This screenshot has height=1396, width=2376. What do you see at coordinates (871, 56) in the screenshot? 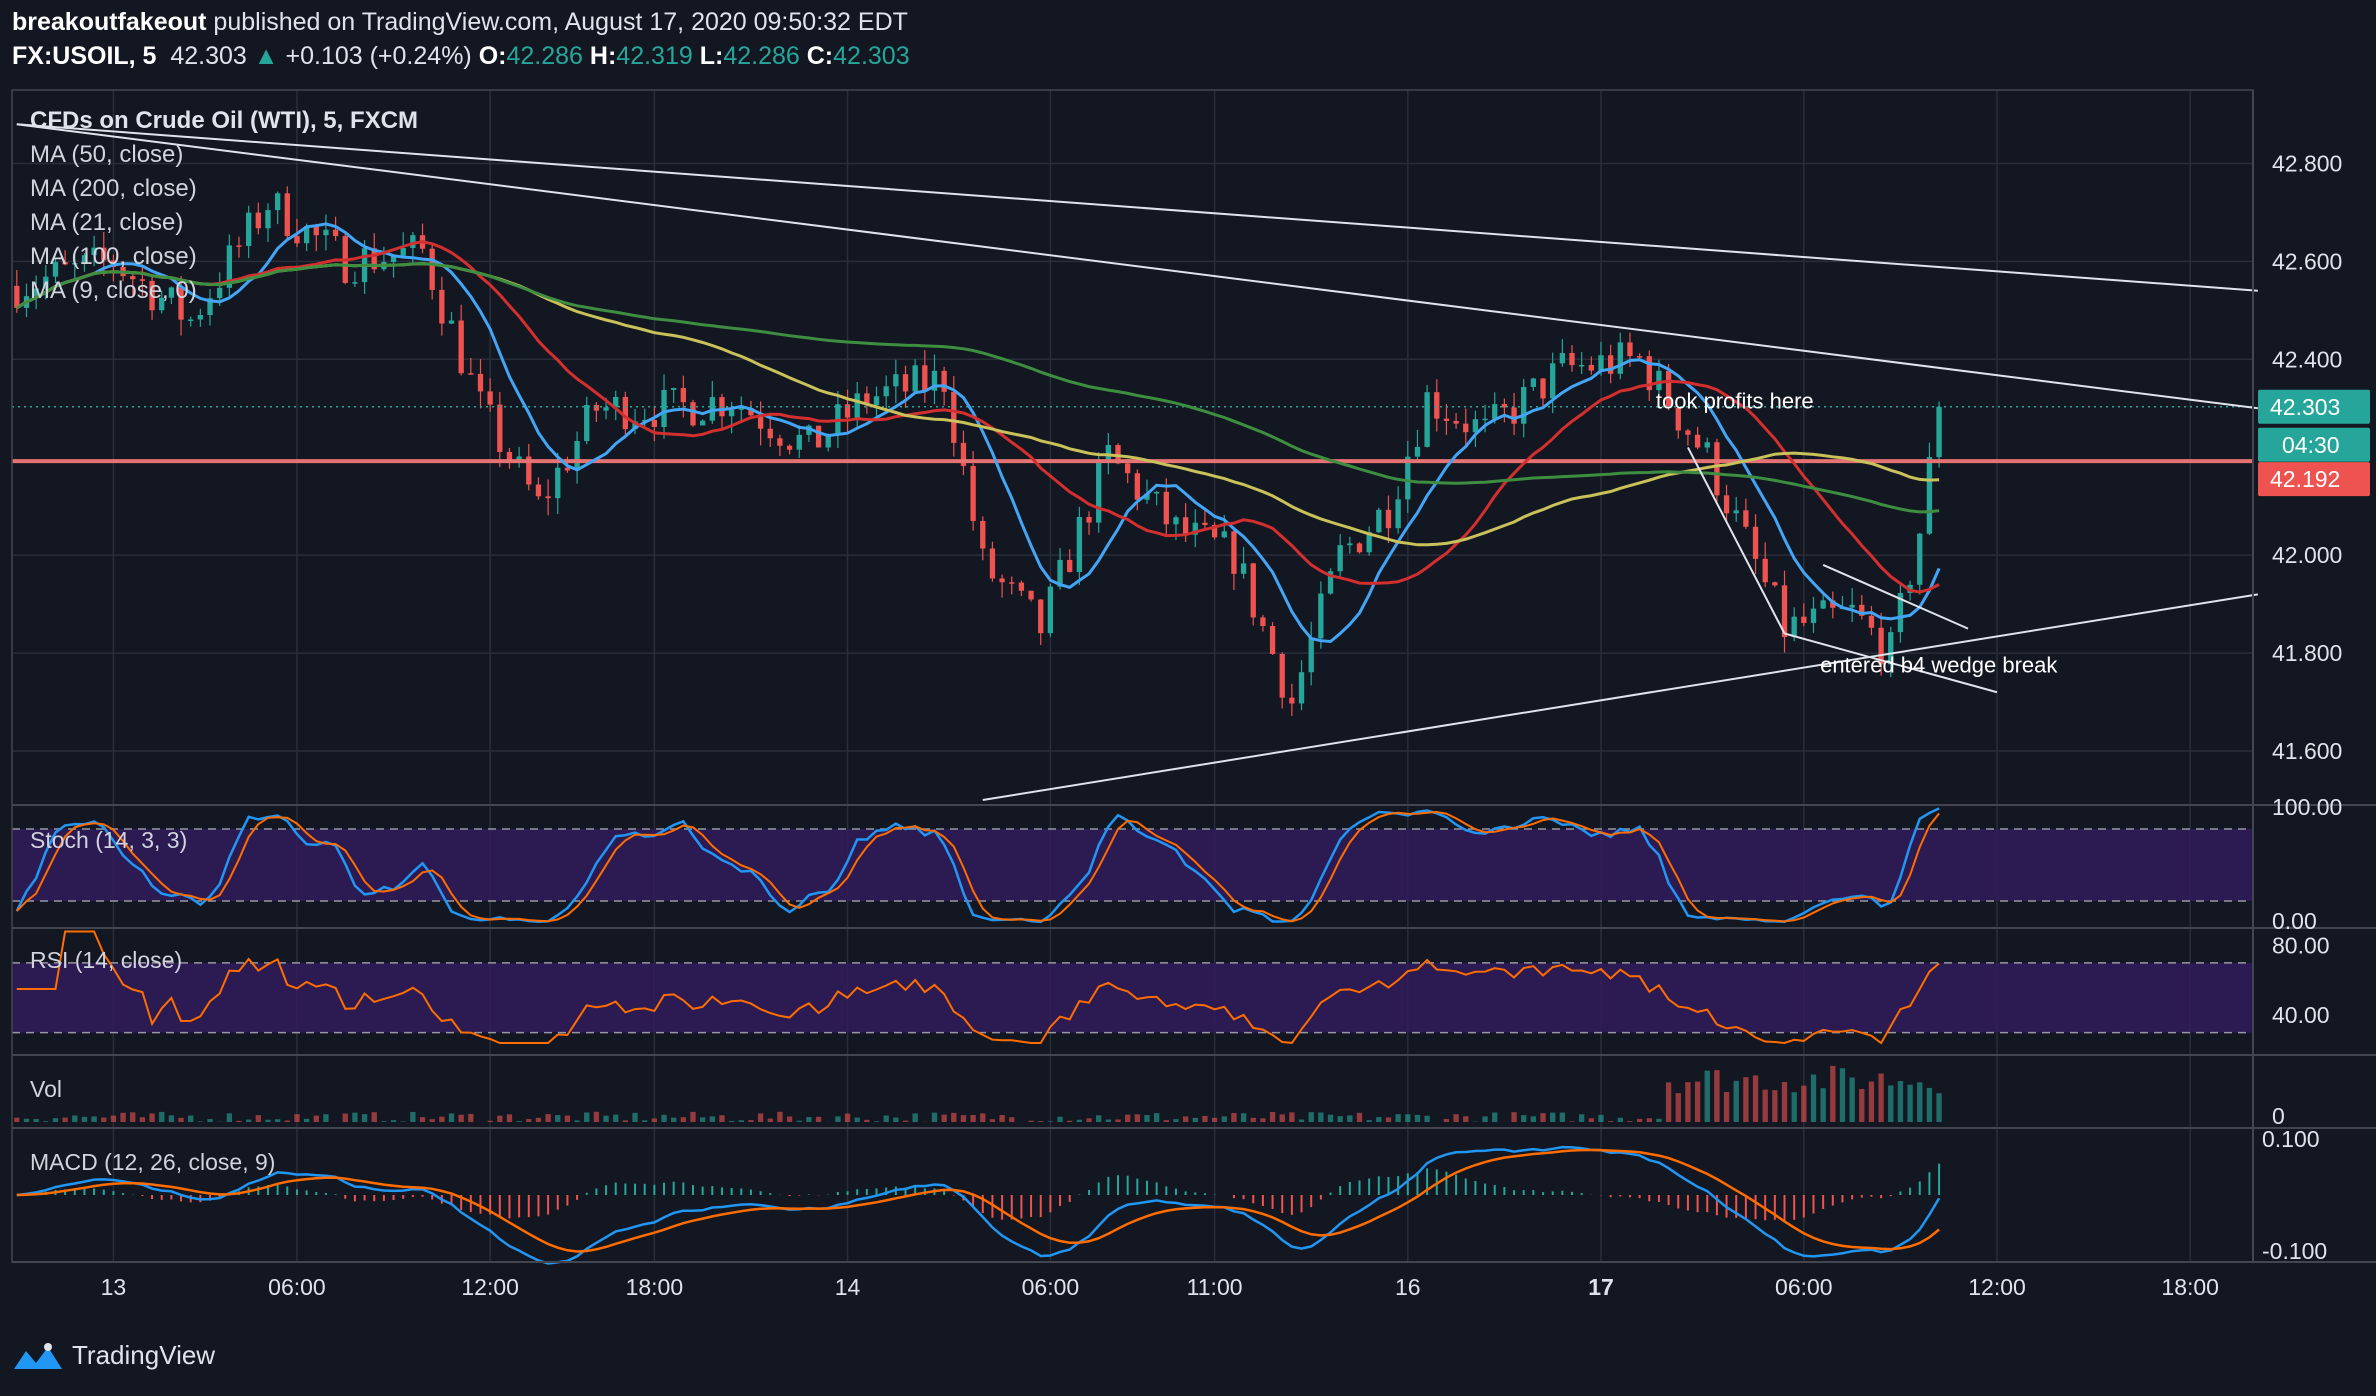
I see `close-value: 42.303` at bounding box center [871, 56].